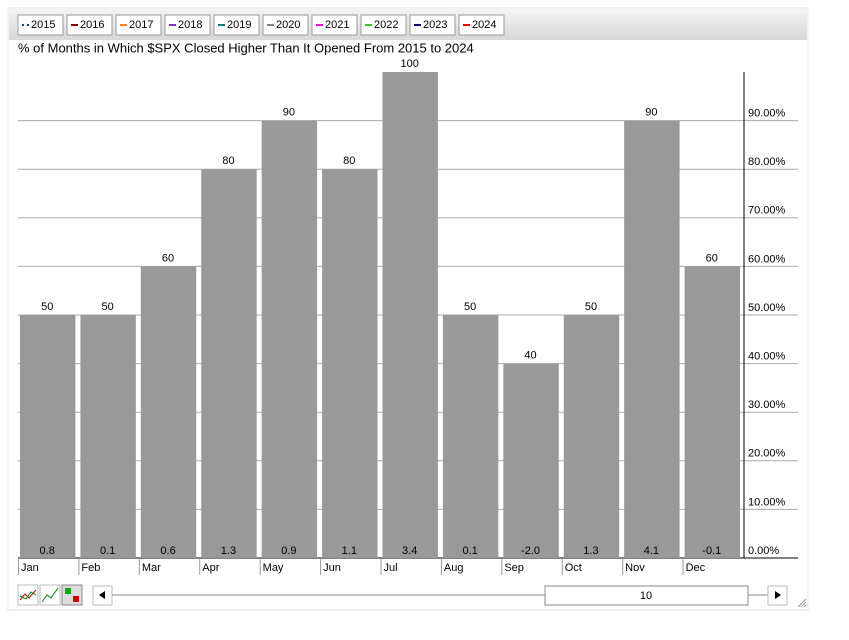 The height and width of the screenshot is (640, 849). Describe the element at coordinates (332, 568) in the screenshot. I see `x-tick-label: Jun` at that location.